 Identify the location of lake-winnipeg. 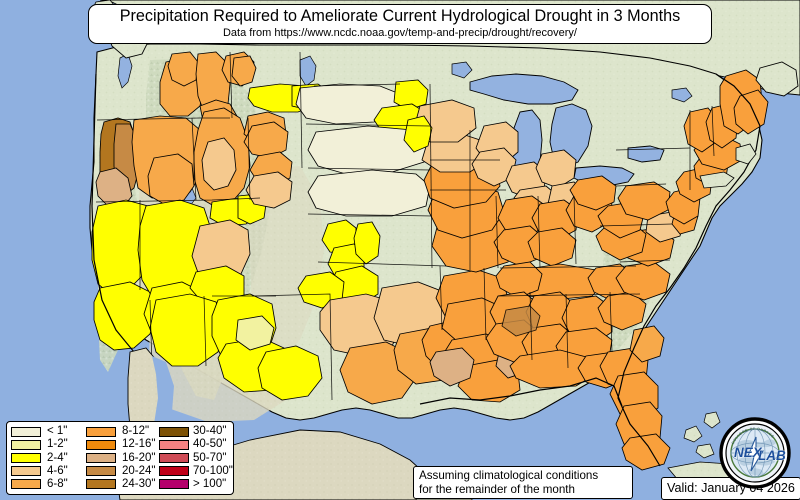
(308, 71).